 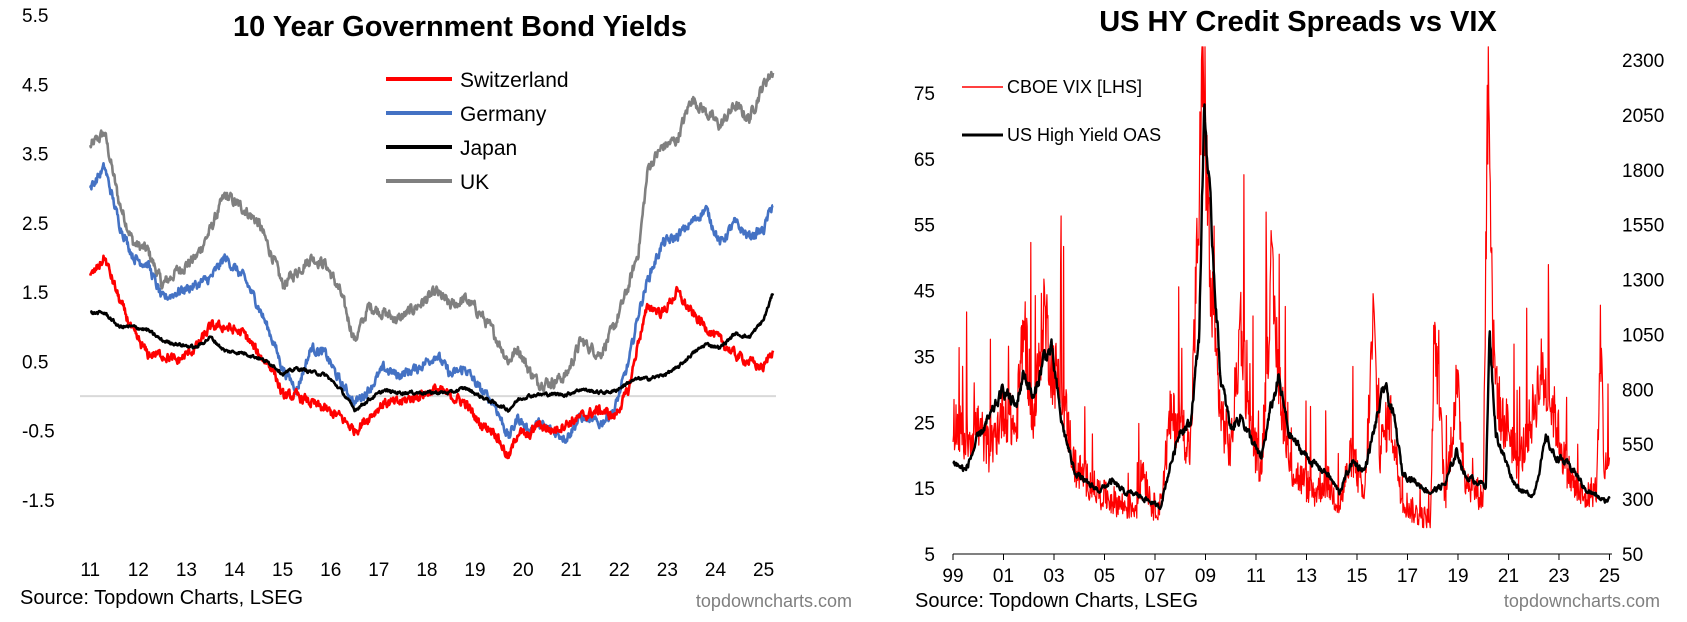 I want to click on right-right-y-tick-1050: 1050, so click(x=1643, y=335).